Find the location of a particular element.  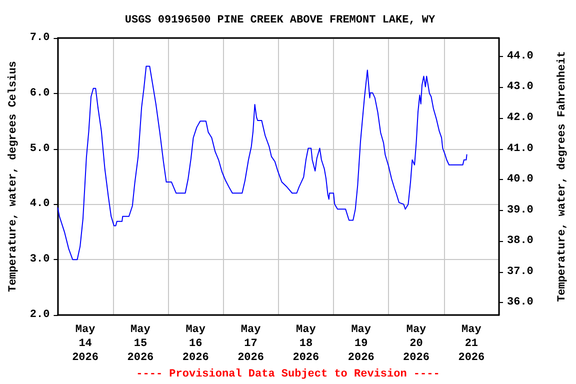

y-tick-label: 5.0 is located at coordinates (40, 148).